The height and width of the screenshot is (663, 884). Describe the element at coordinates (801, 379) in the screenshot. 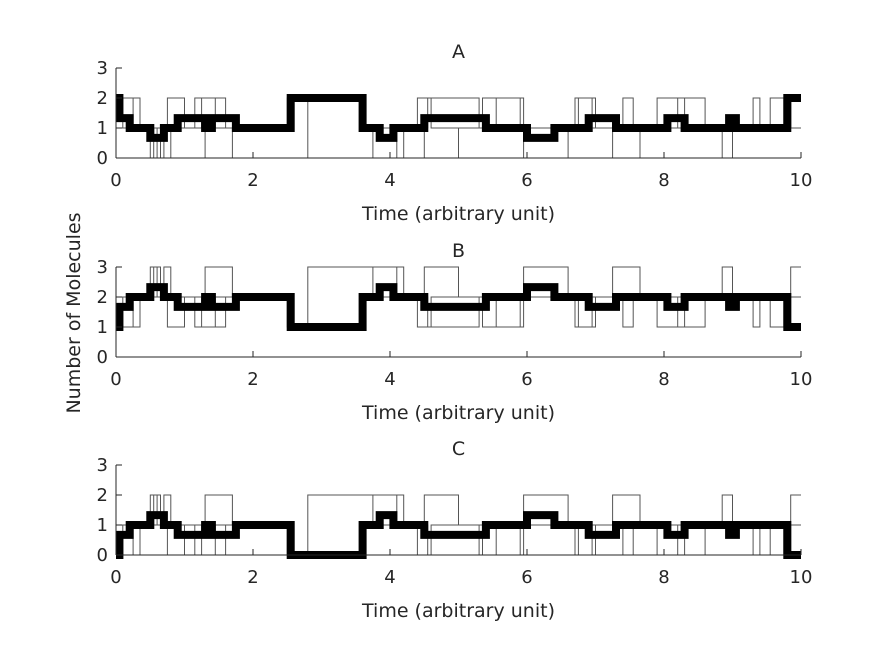

I see `panel-b-xtick-label-5: 10` at that location.